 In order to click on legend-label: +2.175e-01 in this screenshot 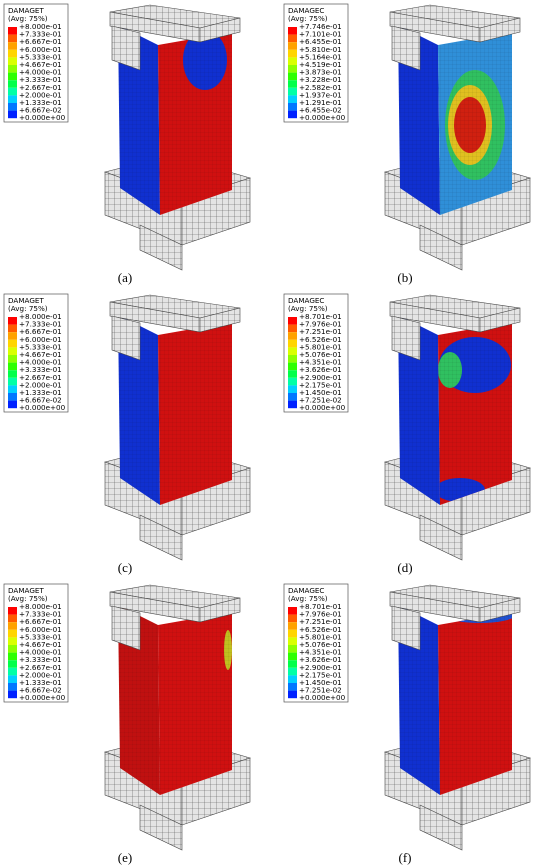, I will do `click(320, 384)`.